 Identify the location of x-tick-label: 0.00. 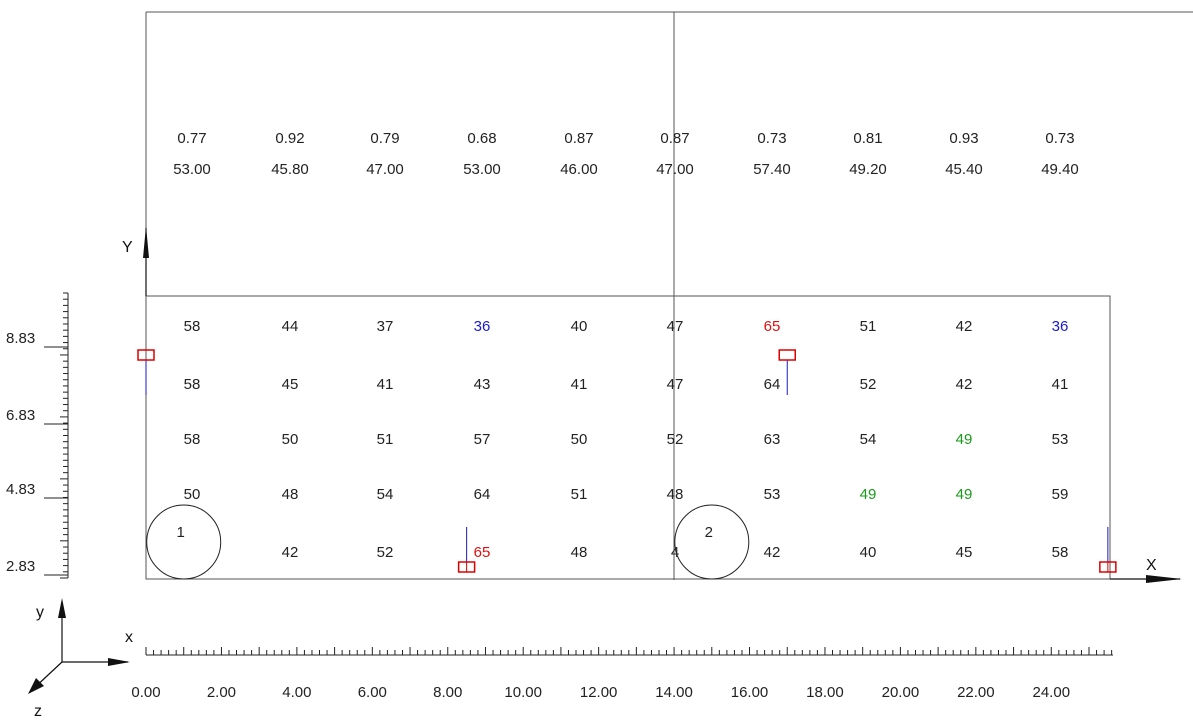
(145, 692).